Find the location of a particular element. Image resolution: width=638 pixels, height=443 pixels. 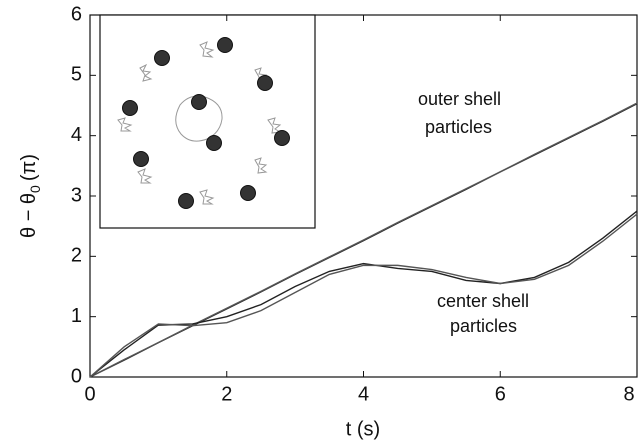

y-label-sub: 0 is located at coordinates (35, 189).